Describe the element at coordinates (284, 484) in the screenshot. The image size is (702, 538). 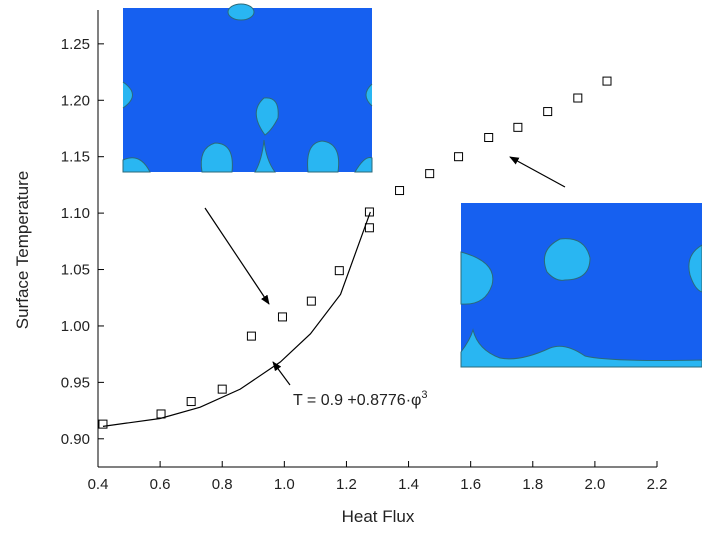
I see `x-tick-label: 1.0` at that location.